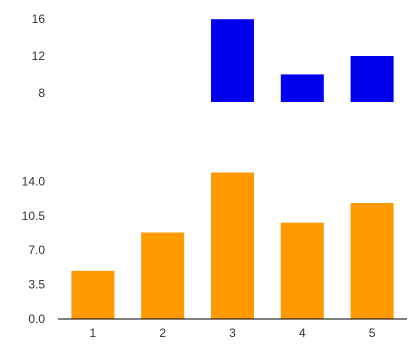  Describe the element at coordinates (372, 333) in the screenshot. I see `x-tick-label: 5` at that location.